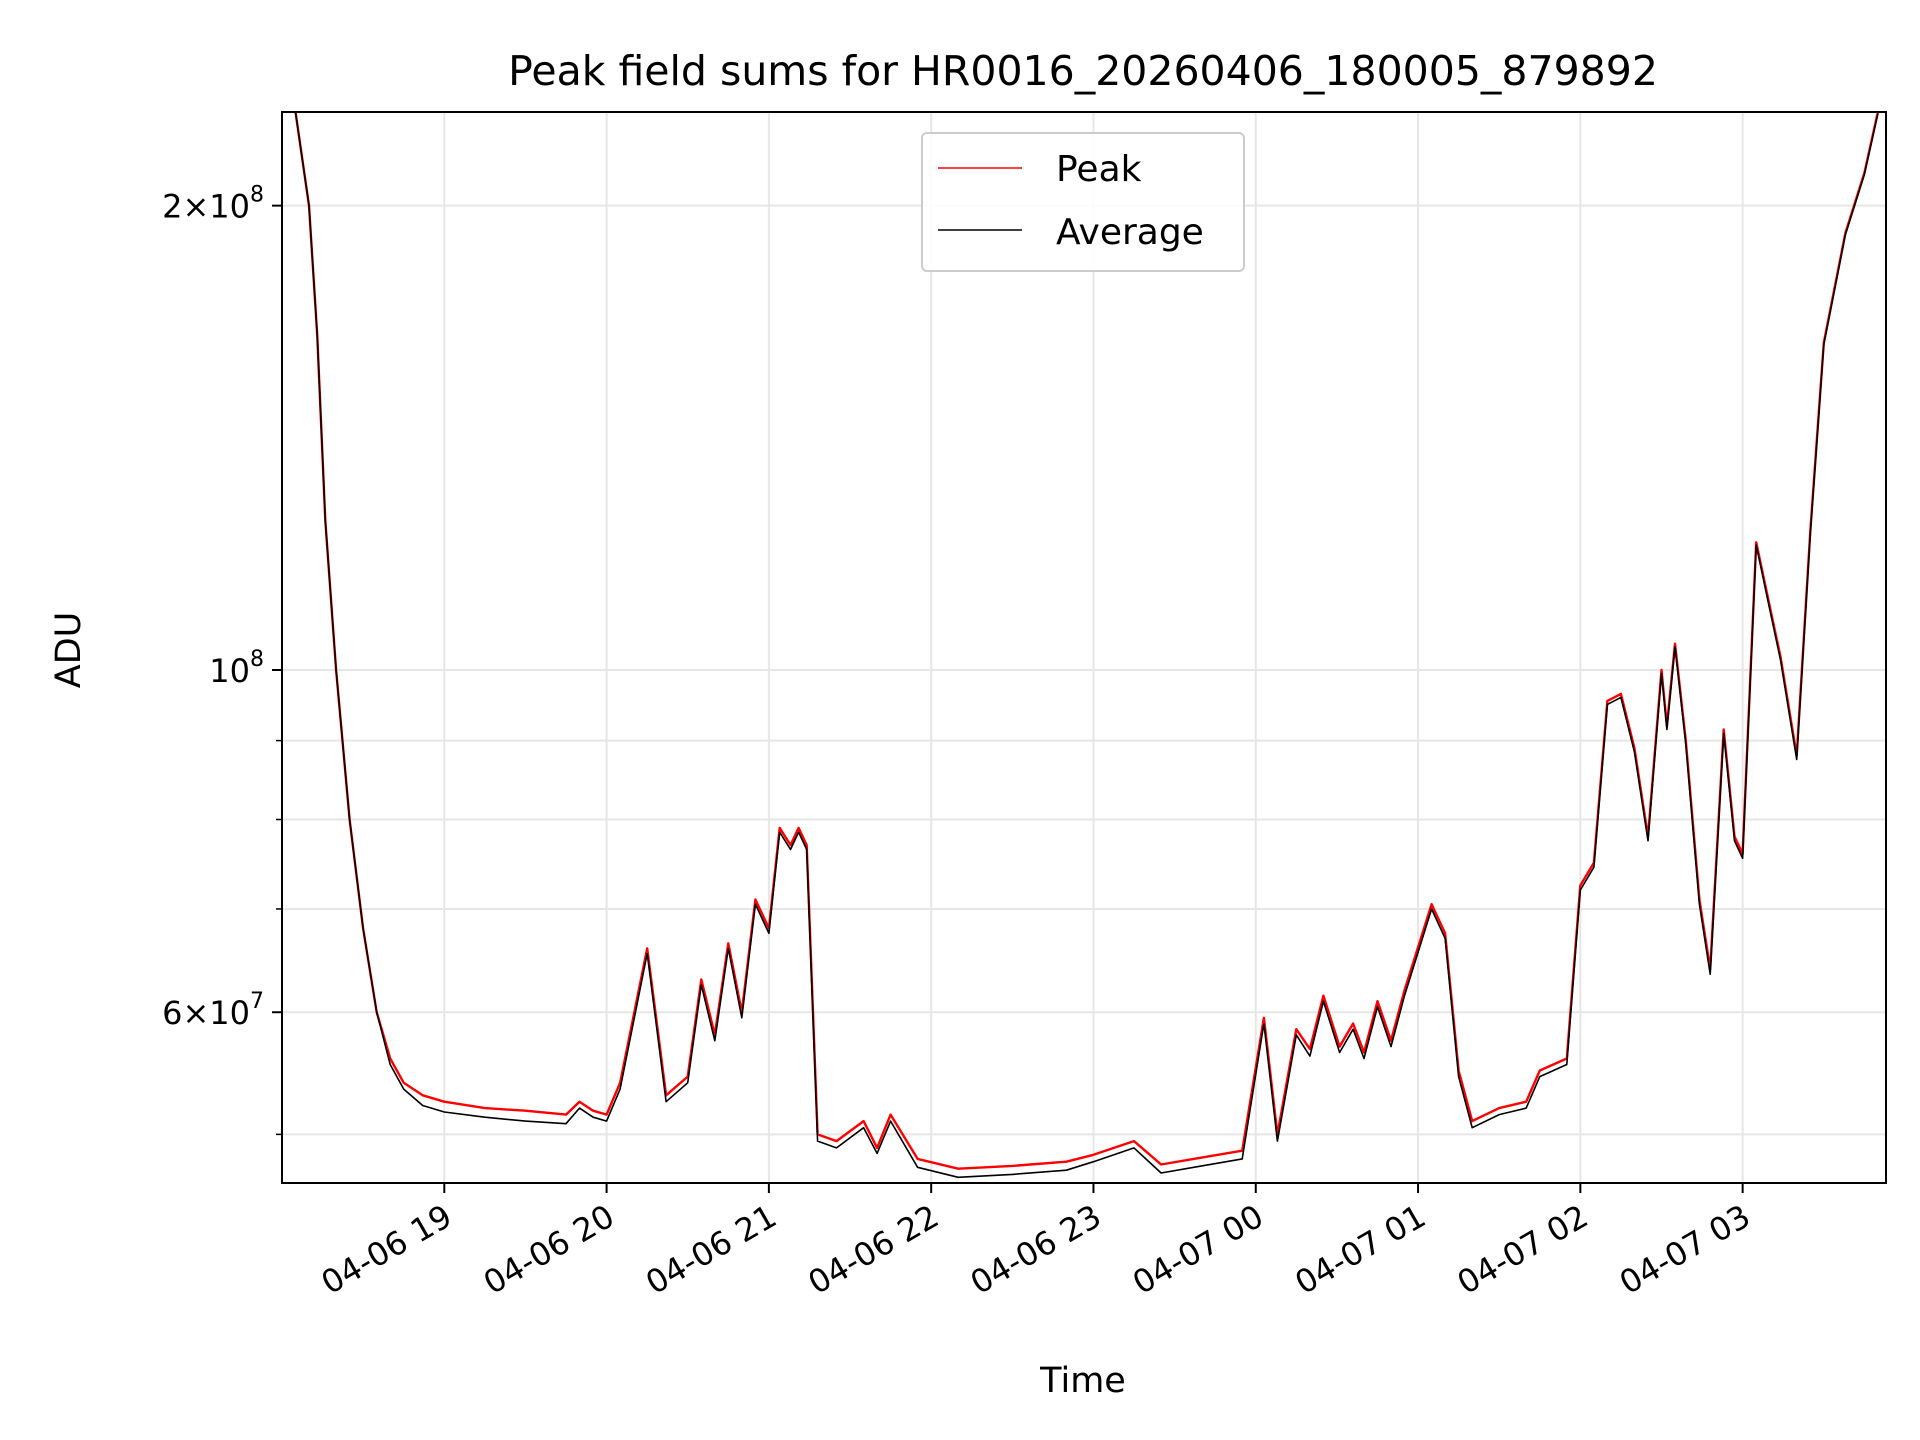  What do you see at coordinates (1099, 169) in the screenshot?
I see `legend-label-peak: Peak` at bounding box center [1099, 169].